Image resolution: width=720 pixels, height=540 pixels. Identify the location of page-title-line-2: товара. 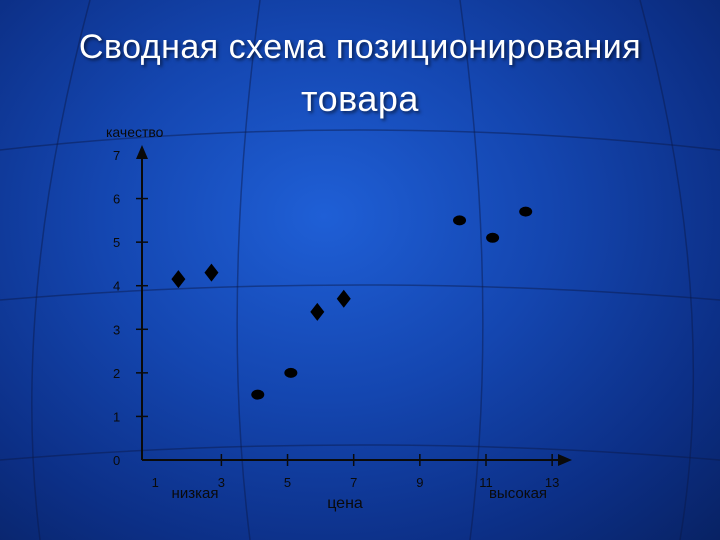
(360, 98).